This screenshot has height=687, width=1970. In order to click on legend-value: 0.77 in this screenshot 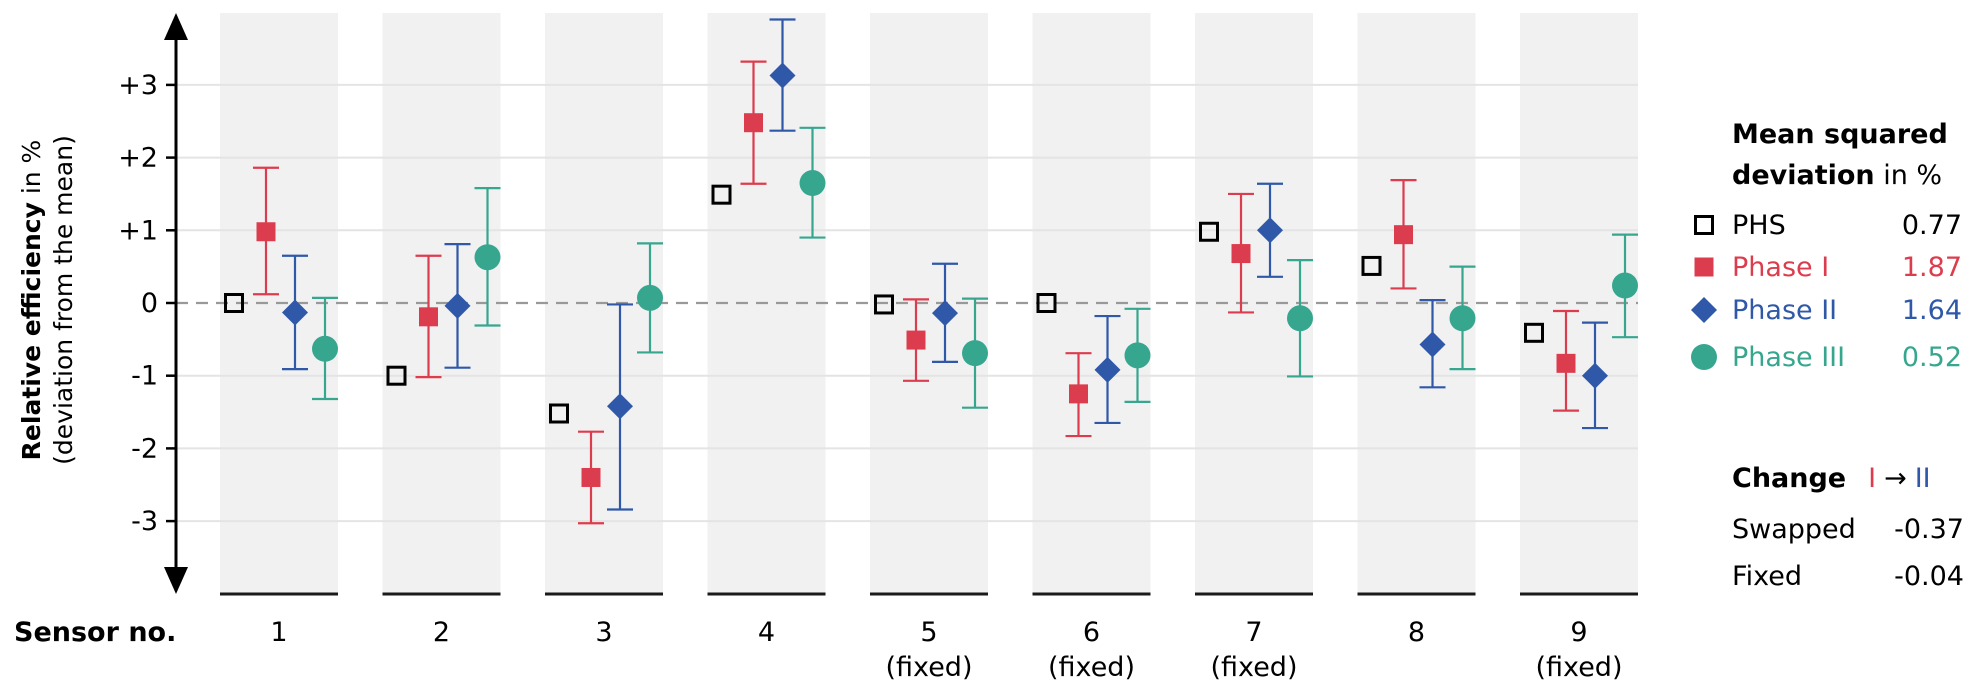, I will do `click(1932, 225)`.